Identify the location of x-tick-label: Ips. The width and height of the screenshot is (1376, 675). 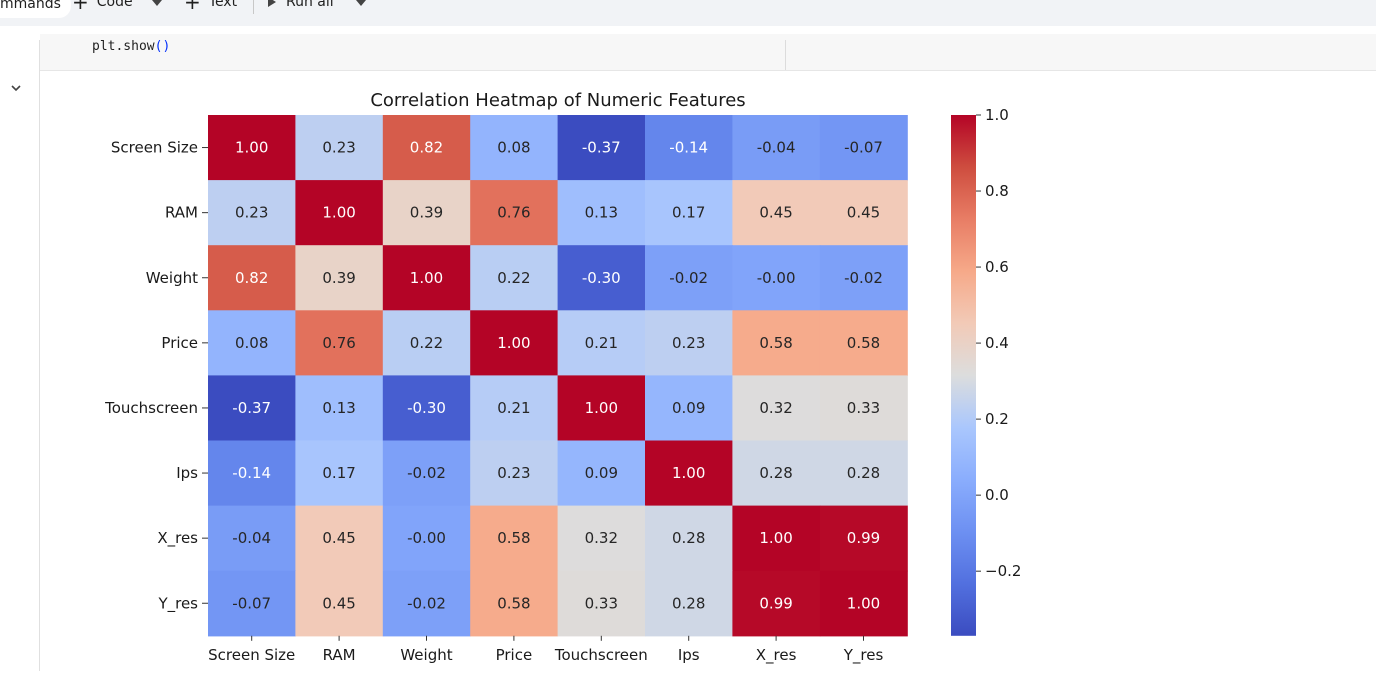
(689, 655).